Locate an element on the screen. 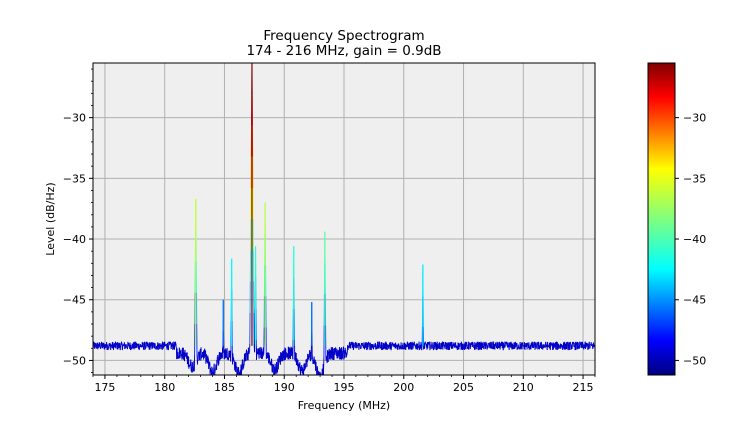 The image size is (750, 421). colorbar-tick-label: −30 is located at coordinates (694, 118).